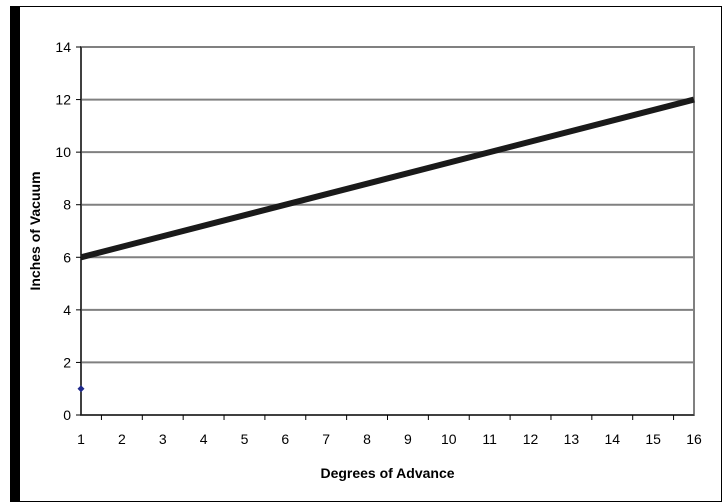  Describe the element at coordinates (572, 439) in the screenshot. I see `x-tick-label-13: 13` at that location.